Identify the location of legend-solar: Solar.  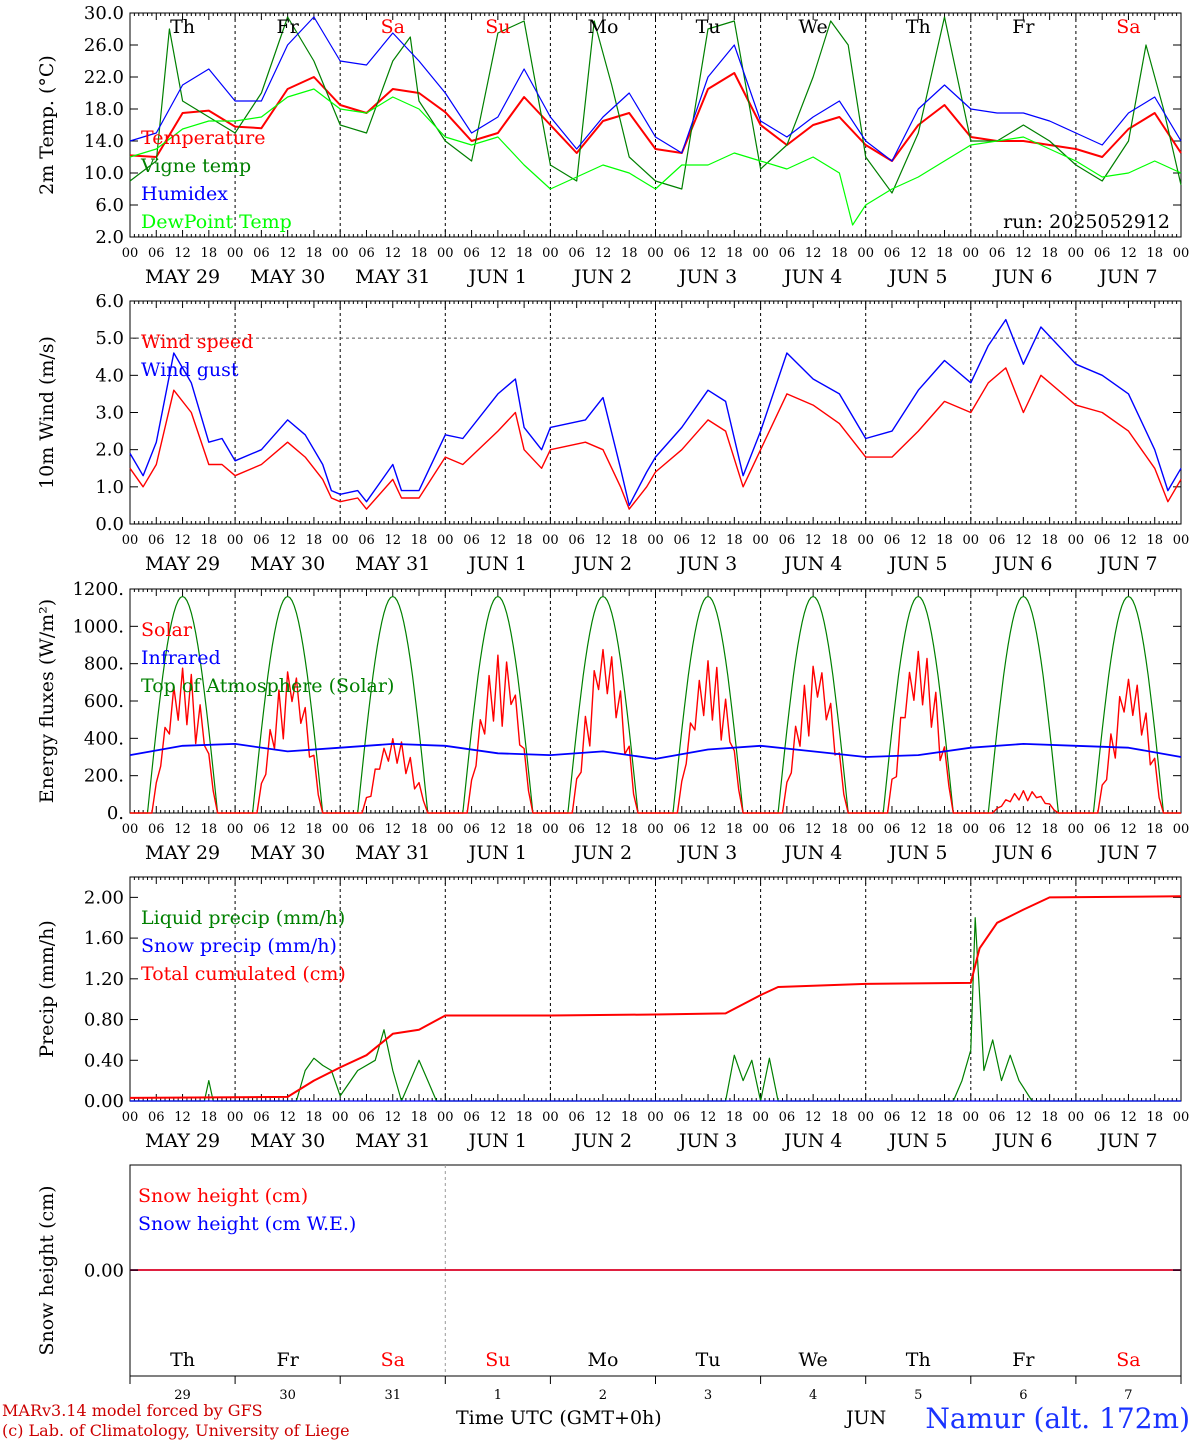
(167, 630).